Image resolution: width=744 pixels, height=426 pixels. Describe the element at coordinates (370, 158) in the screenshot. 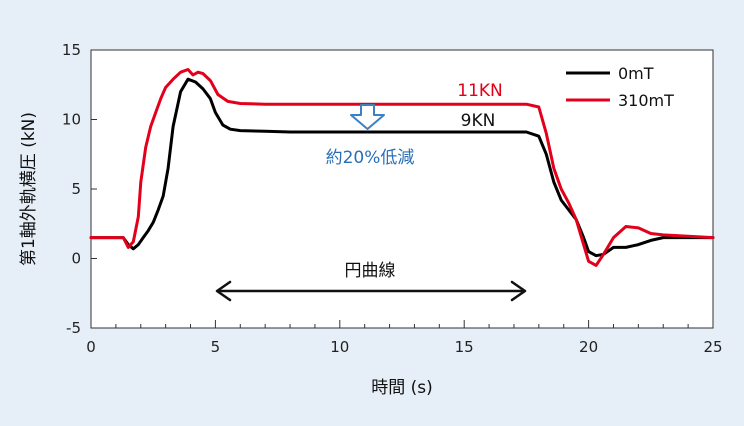

I see `annotation-reduction: 約20%低減` at that location.